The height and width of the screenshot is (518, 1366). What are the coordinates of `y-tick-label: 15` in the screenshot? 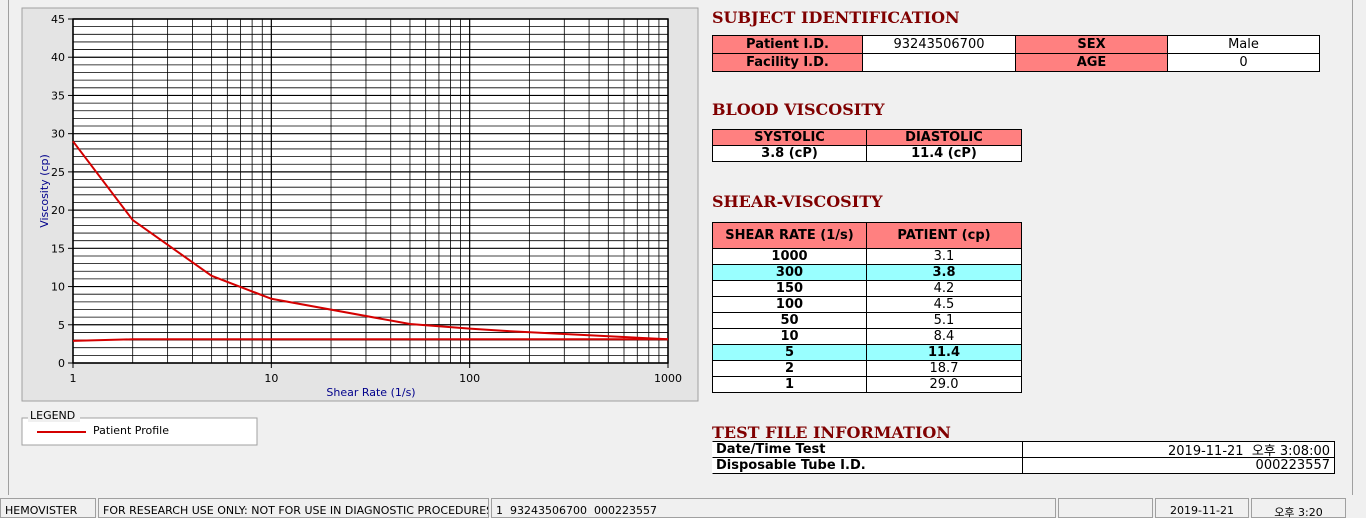 It's located at (58, 248).